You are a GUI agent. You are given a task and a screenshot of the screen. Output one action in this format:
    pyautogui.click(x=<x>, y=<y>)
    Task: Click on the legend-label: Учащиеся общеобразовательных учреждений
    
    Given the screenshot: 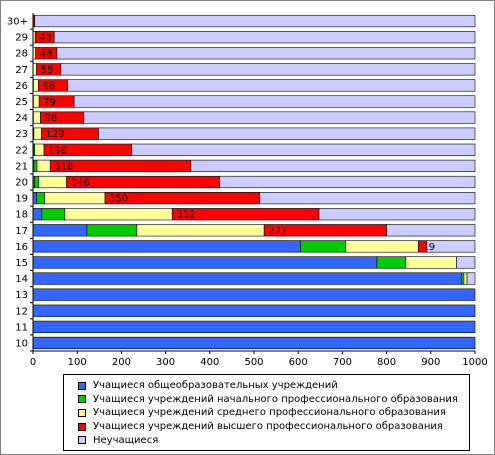 What is the action you would take?
    pyautogui.click(x=215, y=386)
    